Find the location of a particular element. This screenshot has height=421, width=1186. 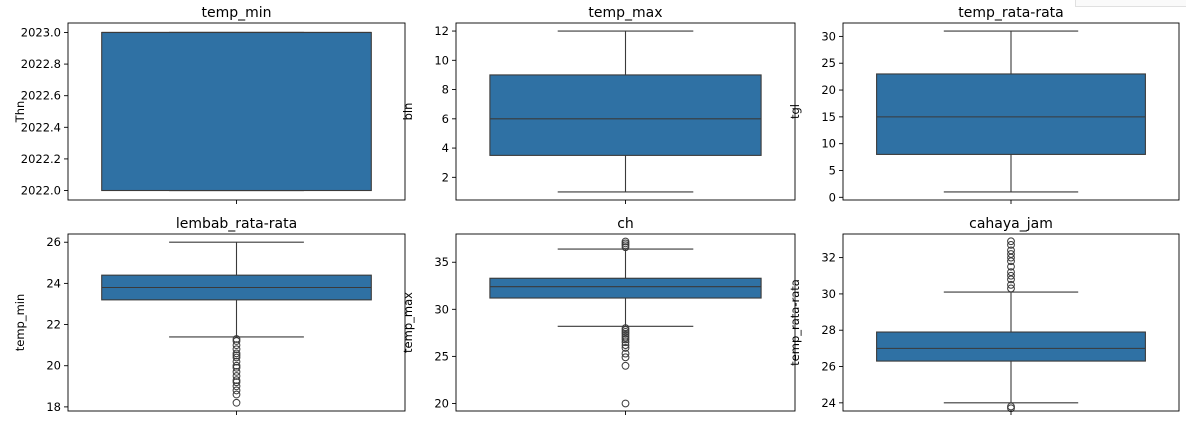

y-tick-label: 32 is located at coordinates (828, 258).